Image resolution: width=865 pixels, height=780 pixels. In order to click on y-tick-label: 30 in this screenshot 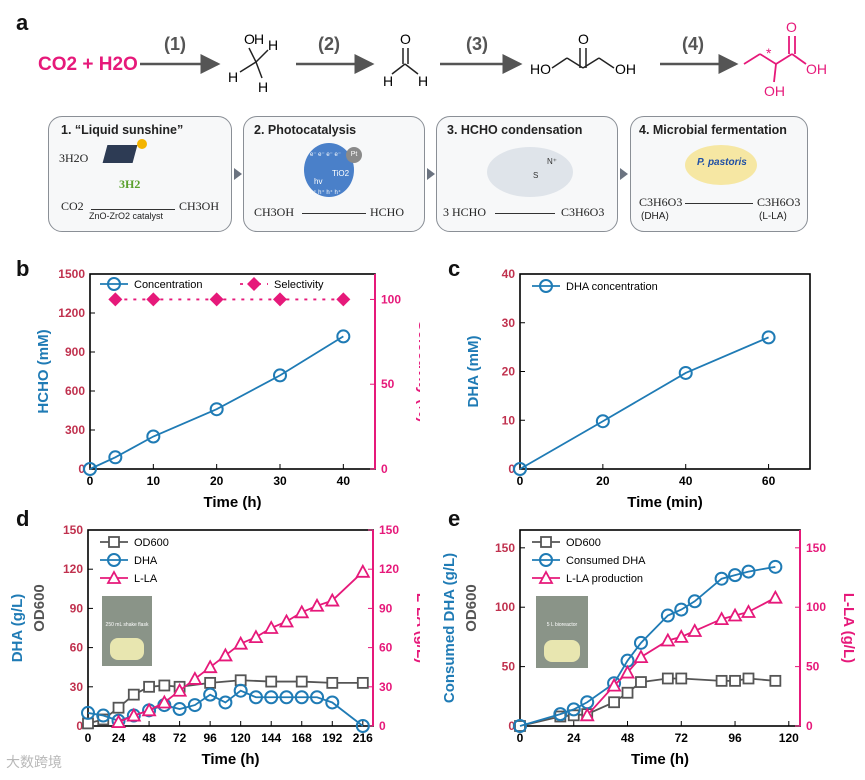, I will do `click(509, 323)`.